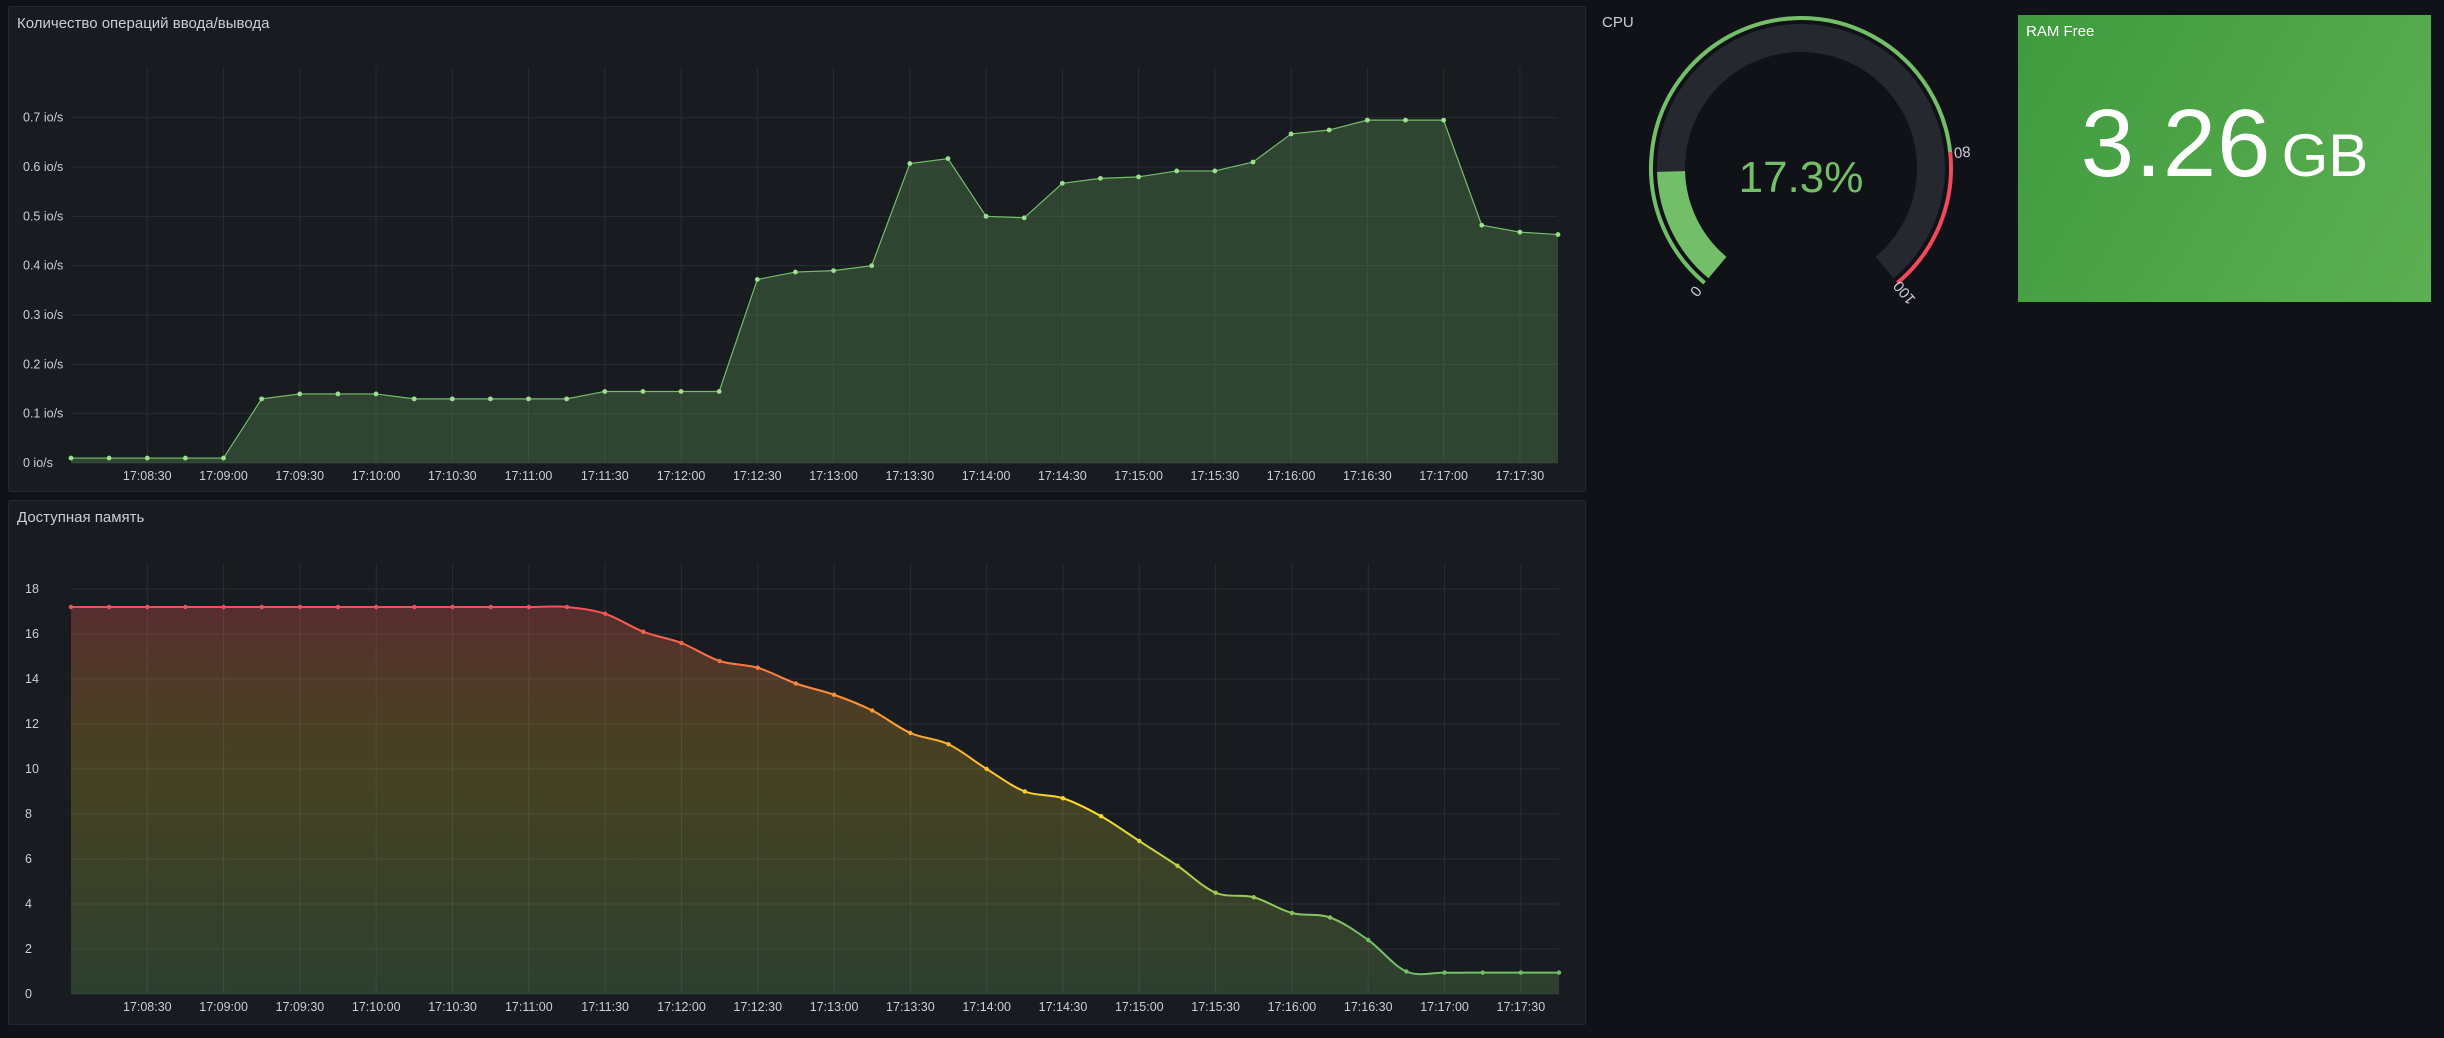 The width and height of the screenshot is (2444, 1038). What do you see at coordinates (1692, 224) in the screenshot?
I see `gauge-value-arc` at bounding box center [1692, 224].